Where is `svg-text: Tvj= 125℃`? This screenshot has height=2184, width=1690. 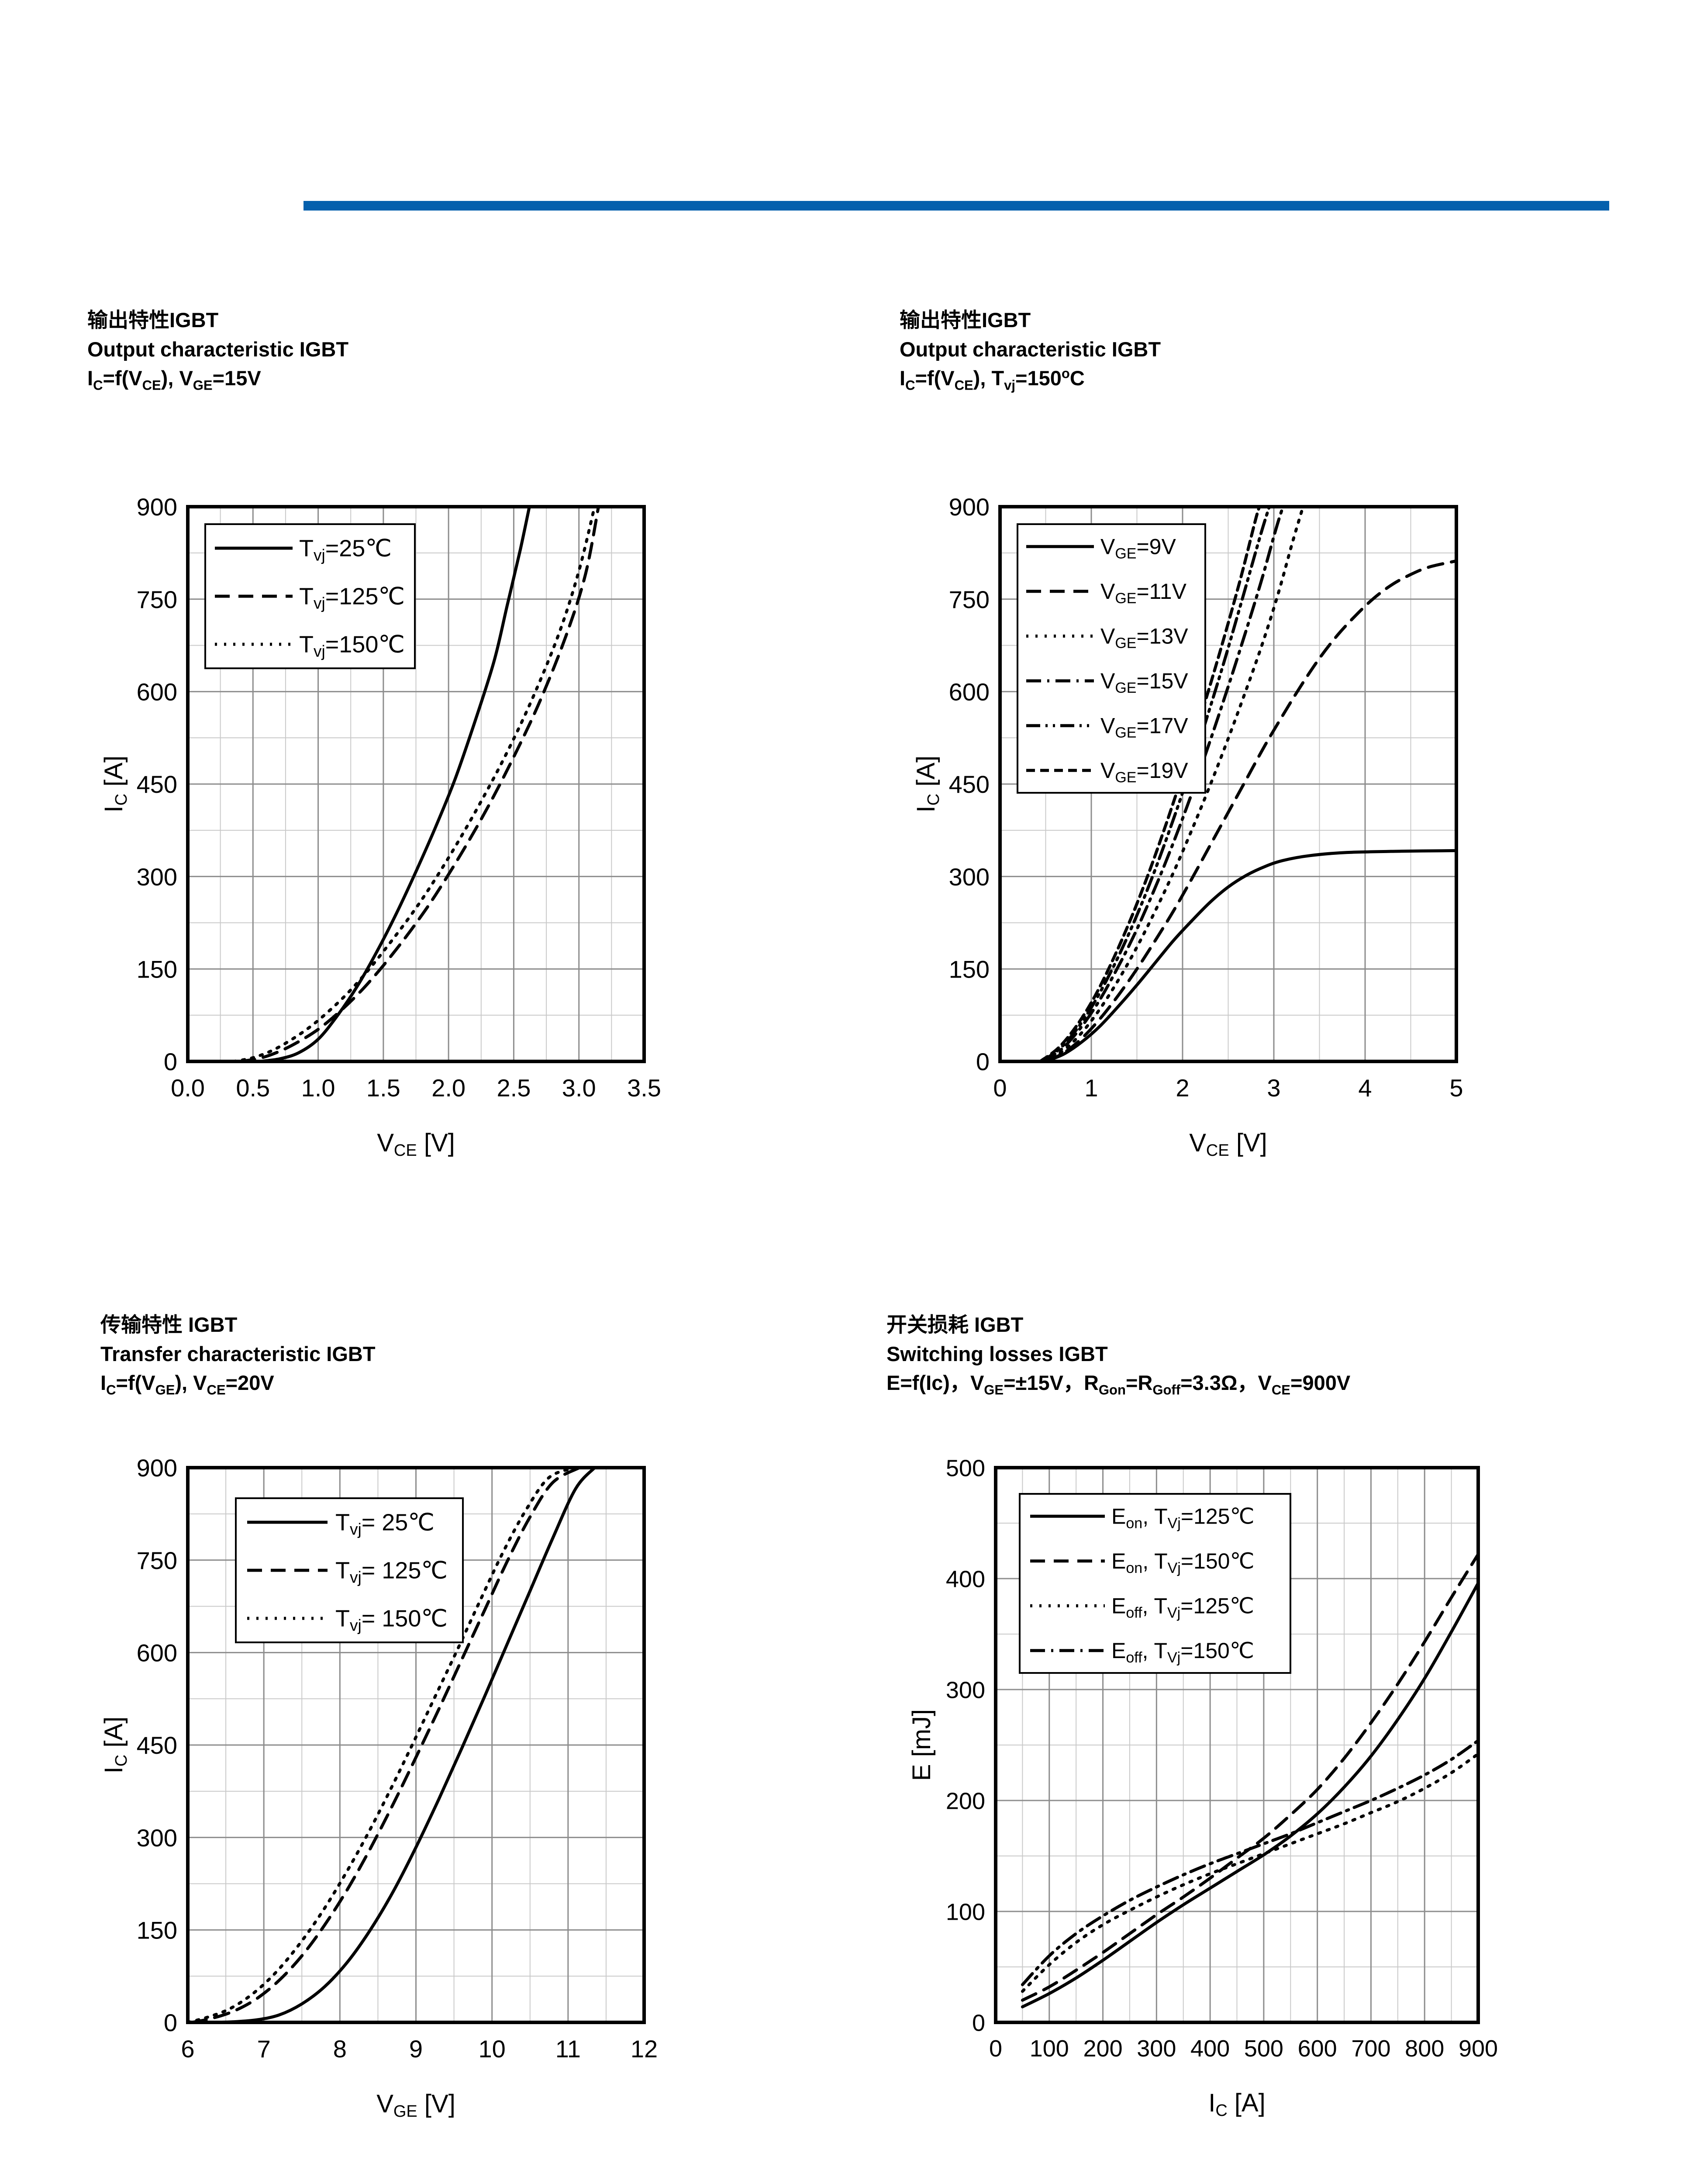
svg-text: Tvj= 125℃ is located at coordinates (391, 1571).